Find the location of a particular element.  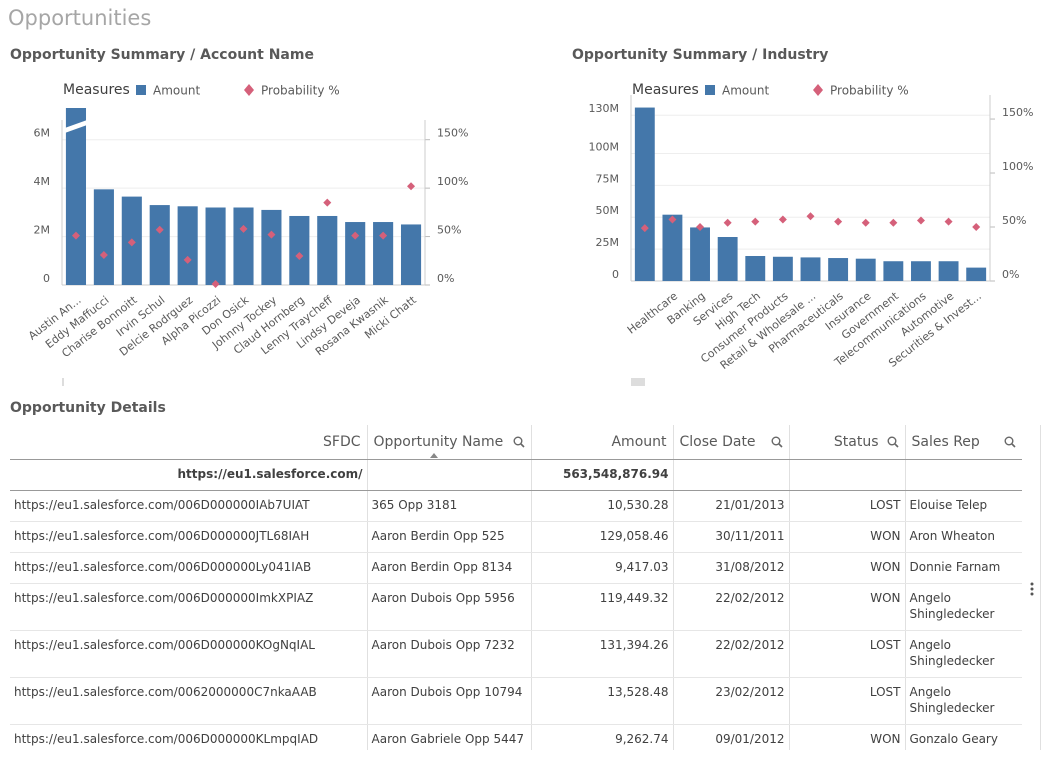

sort-indicator is located at coordinates (433, 455).